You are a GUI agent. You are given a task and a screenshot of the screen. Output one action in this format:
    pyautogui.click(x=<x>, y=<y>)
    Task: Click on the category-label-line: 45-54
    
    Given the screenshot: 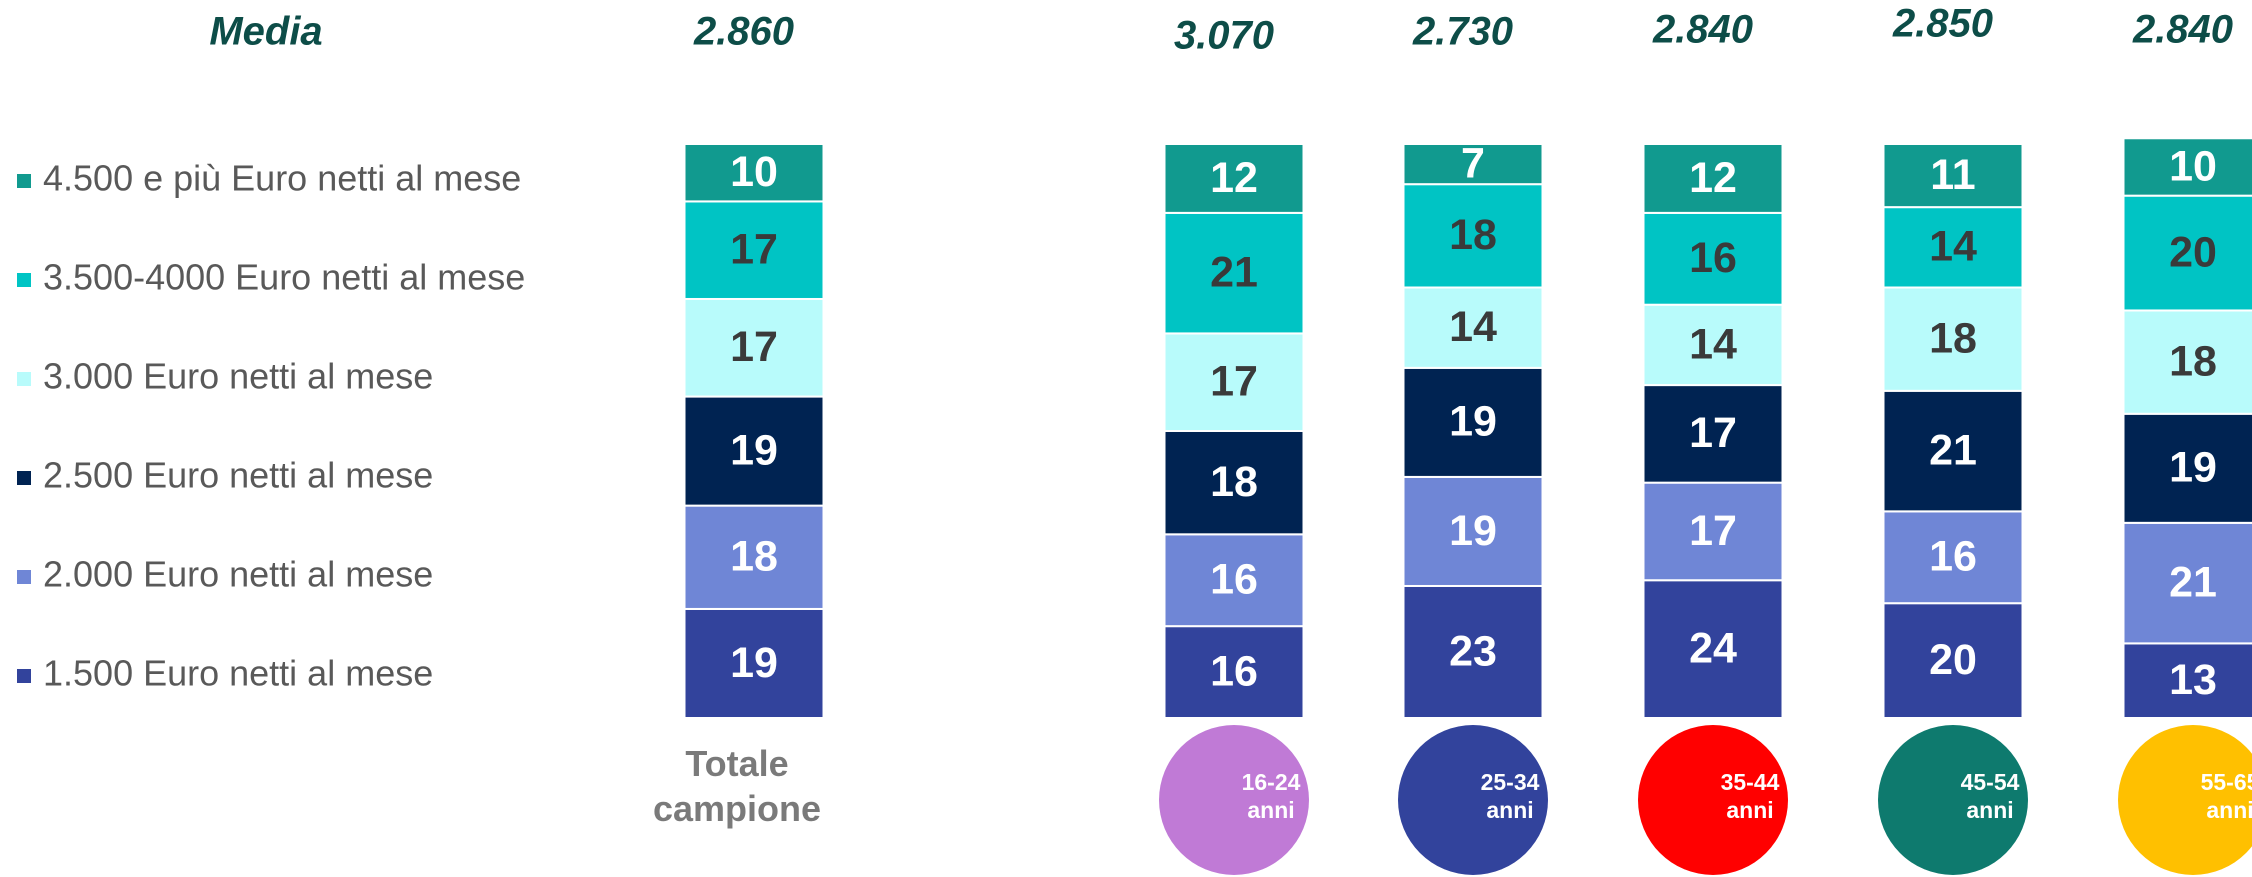 What is the action you would take?
    pyautogui.click(x=1990, y=782)
    